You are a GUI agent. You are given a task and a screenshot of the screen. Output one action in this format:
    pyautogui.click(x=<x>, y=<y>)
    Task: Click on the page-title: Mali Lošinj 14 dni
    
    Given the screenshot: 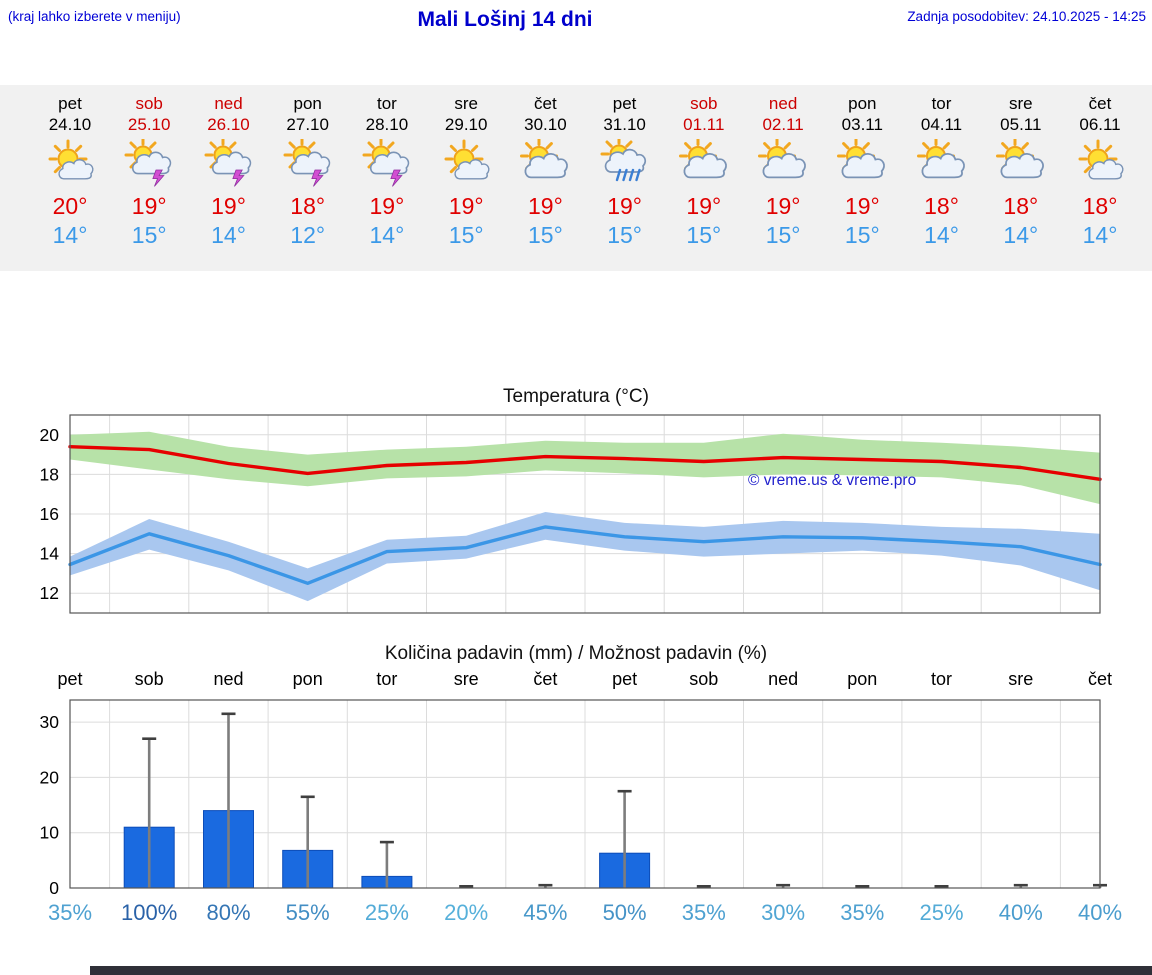 What is the action you would take?
    pyautogui.click(x=505, y=19)
    